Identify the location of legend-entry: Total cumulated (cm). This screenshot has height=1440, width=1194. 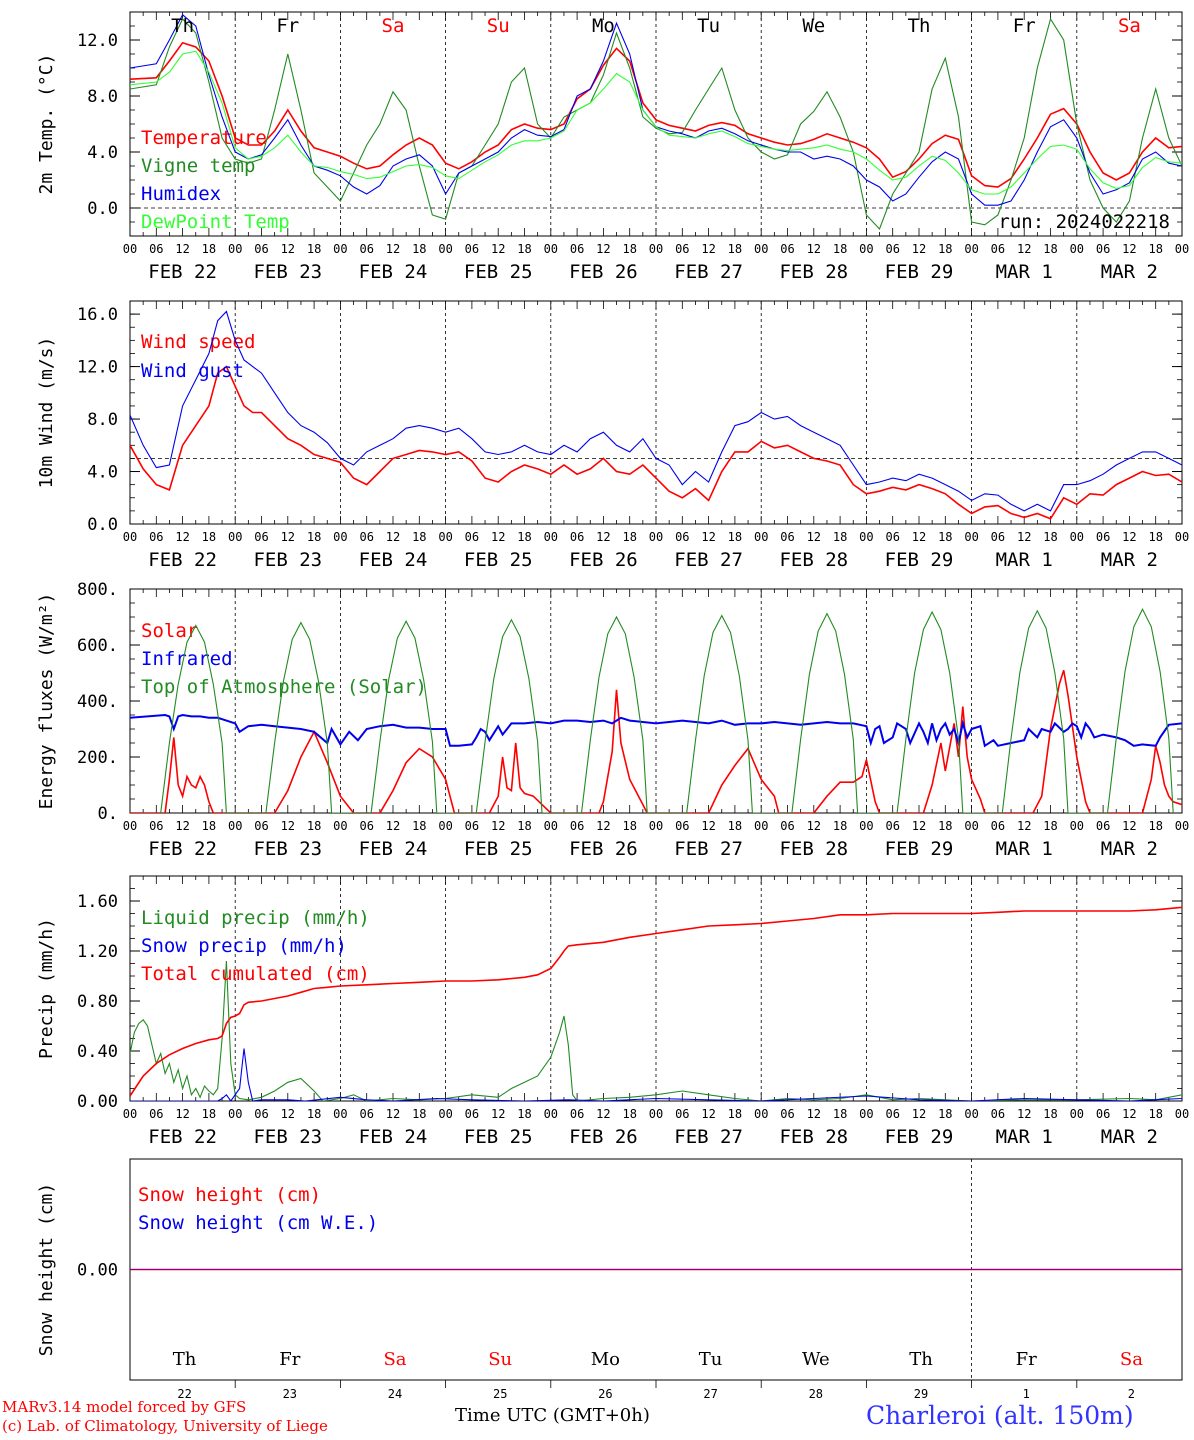
(255, 974).